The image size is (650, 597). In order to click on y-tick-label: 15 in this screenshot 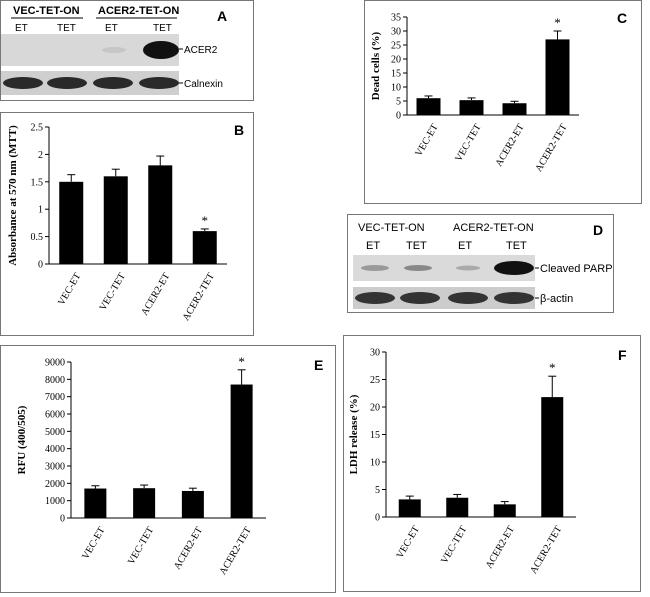, I will do `click(396, 74)`.